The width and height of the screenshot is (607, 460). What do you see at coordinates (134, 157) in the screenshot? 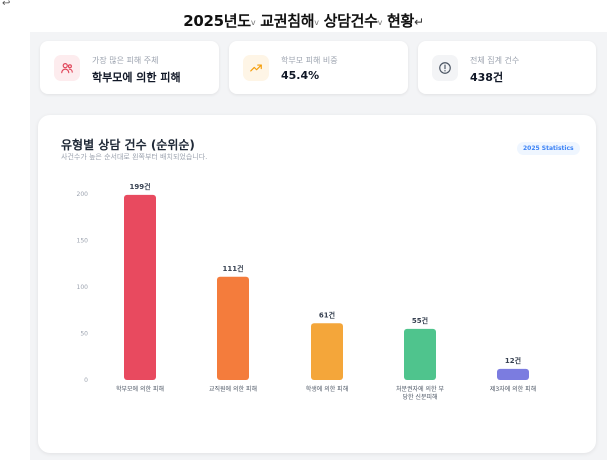
I see `chart-subtitle: 사건수가 높은 순서대로 왼쪽부터 배치되었습니다.` at bounding box center [134, 157].